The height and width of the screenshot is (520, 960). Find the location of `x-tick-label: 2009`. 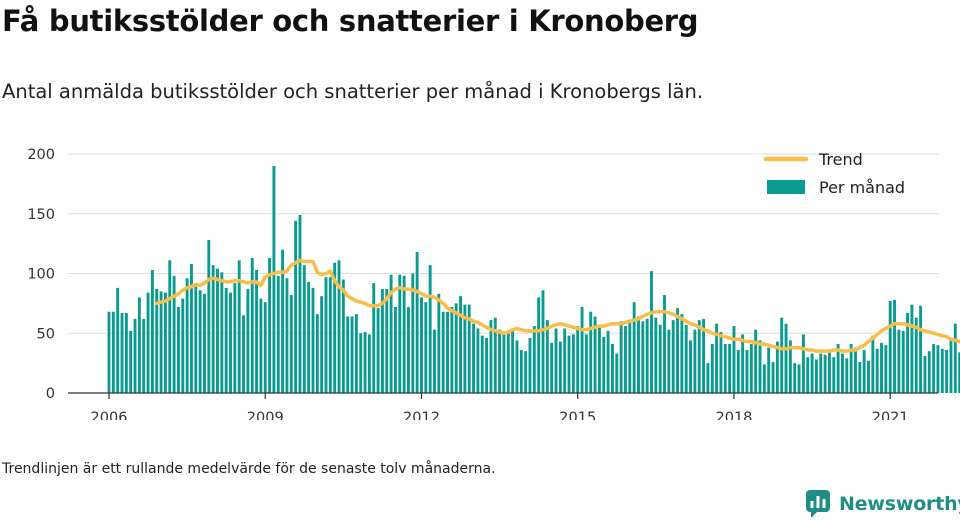

x-tick-label: 2009 is located at coordinates (265, 415).